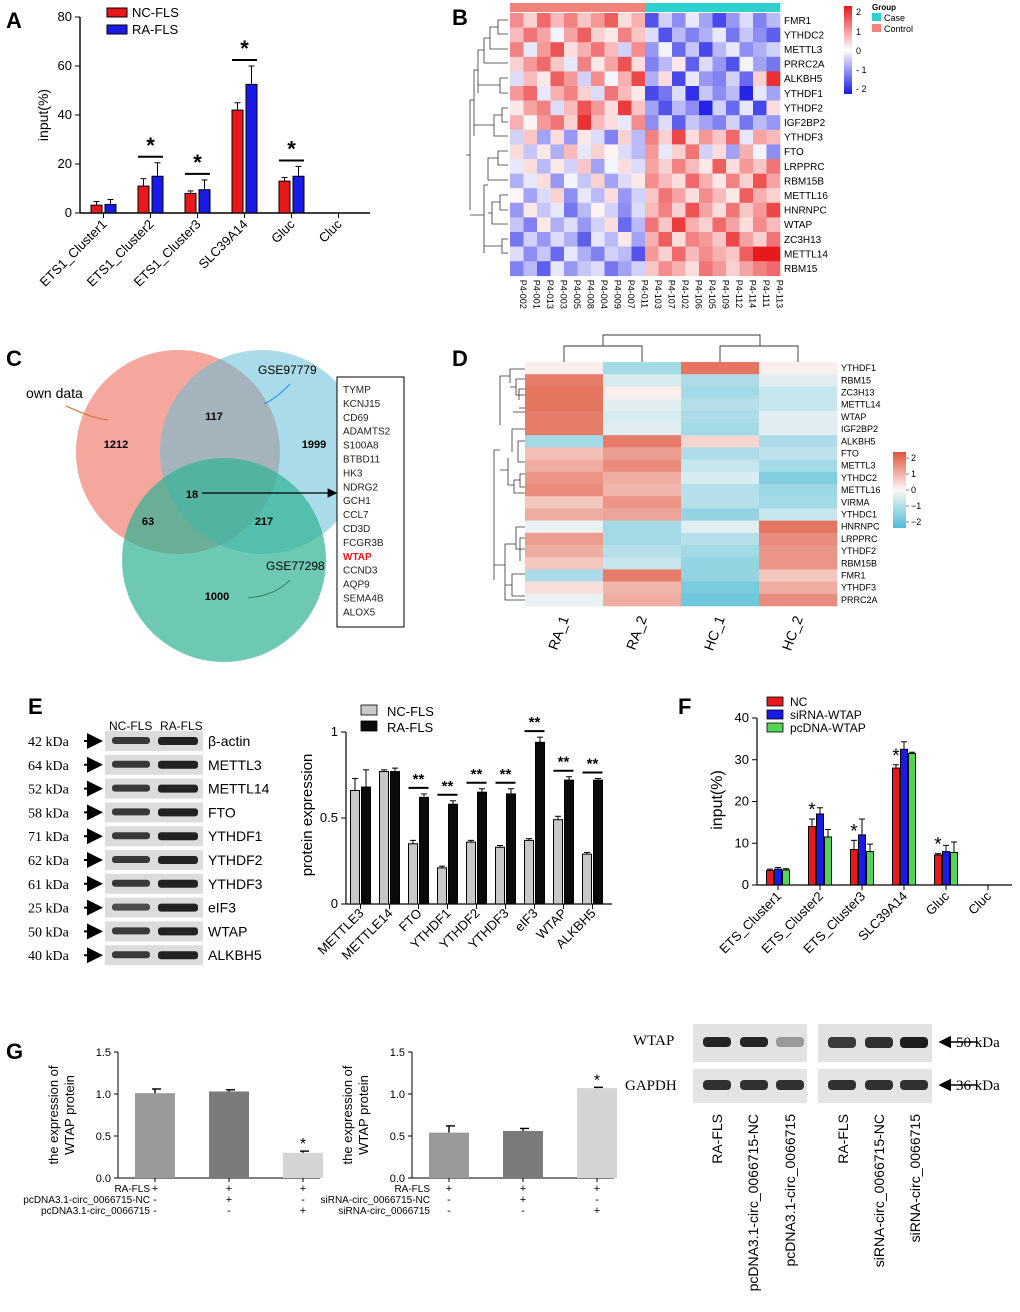  I want to click on row-label: ALKBH5, so click(803, 79).